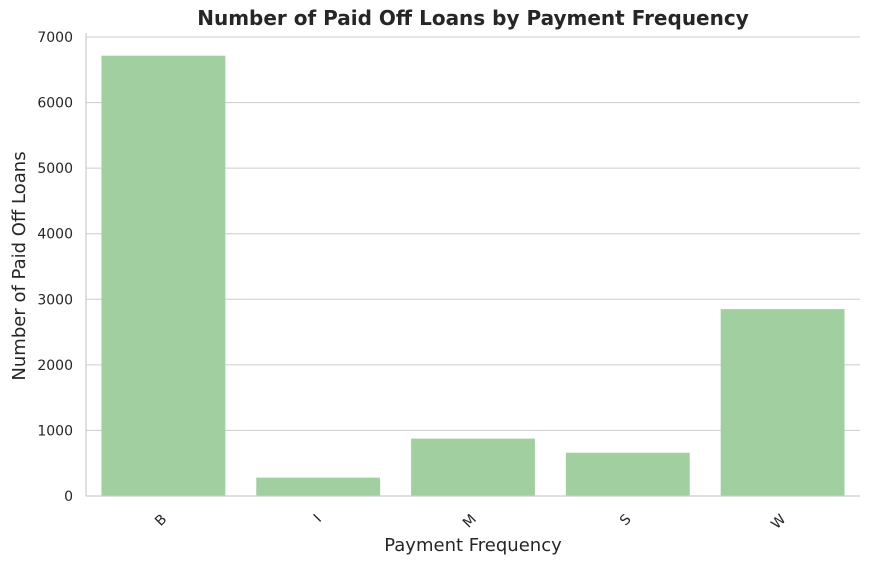  What do you see at coordinates (55, 169) in the screenshot?
I see `y-tick-label: 5000` at bounding box center [55, 169].